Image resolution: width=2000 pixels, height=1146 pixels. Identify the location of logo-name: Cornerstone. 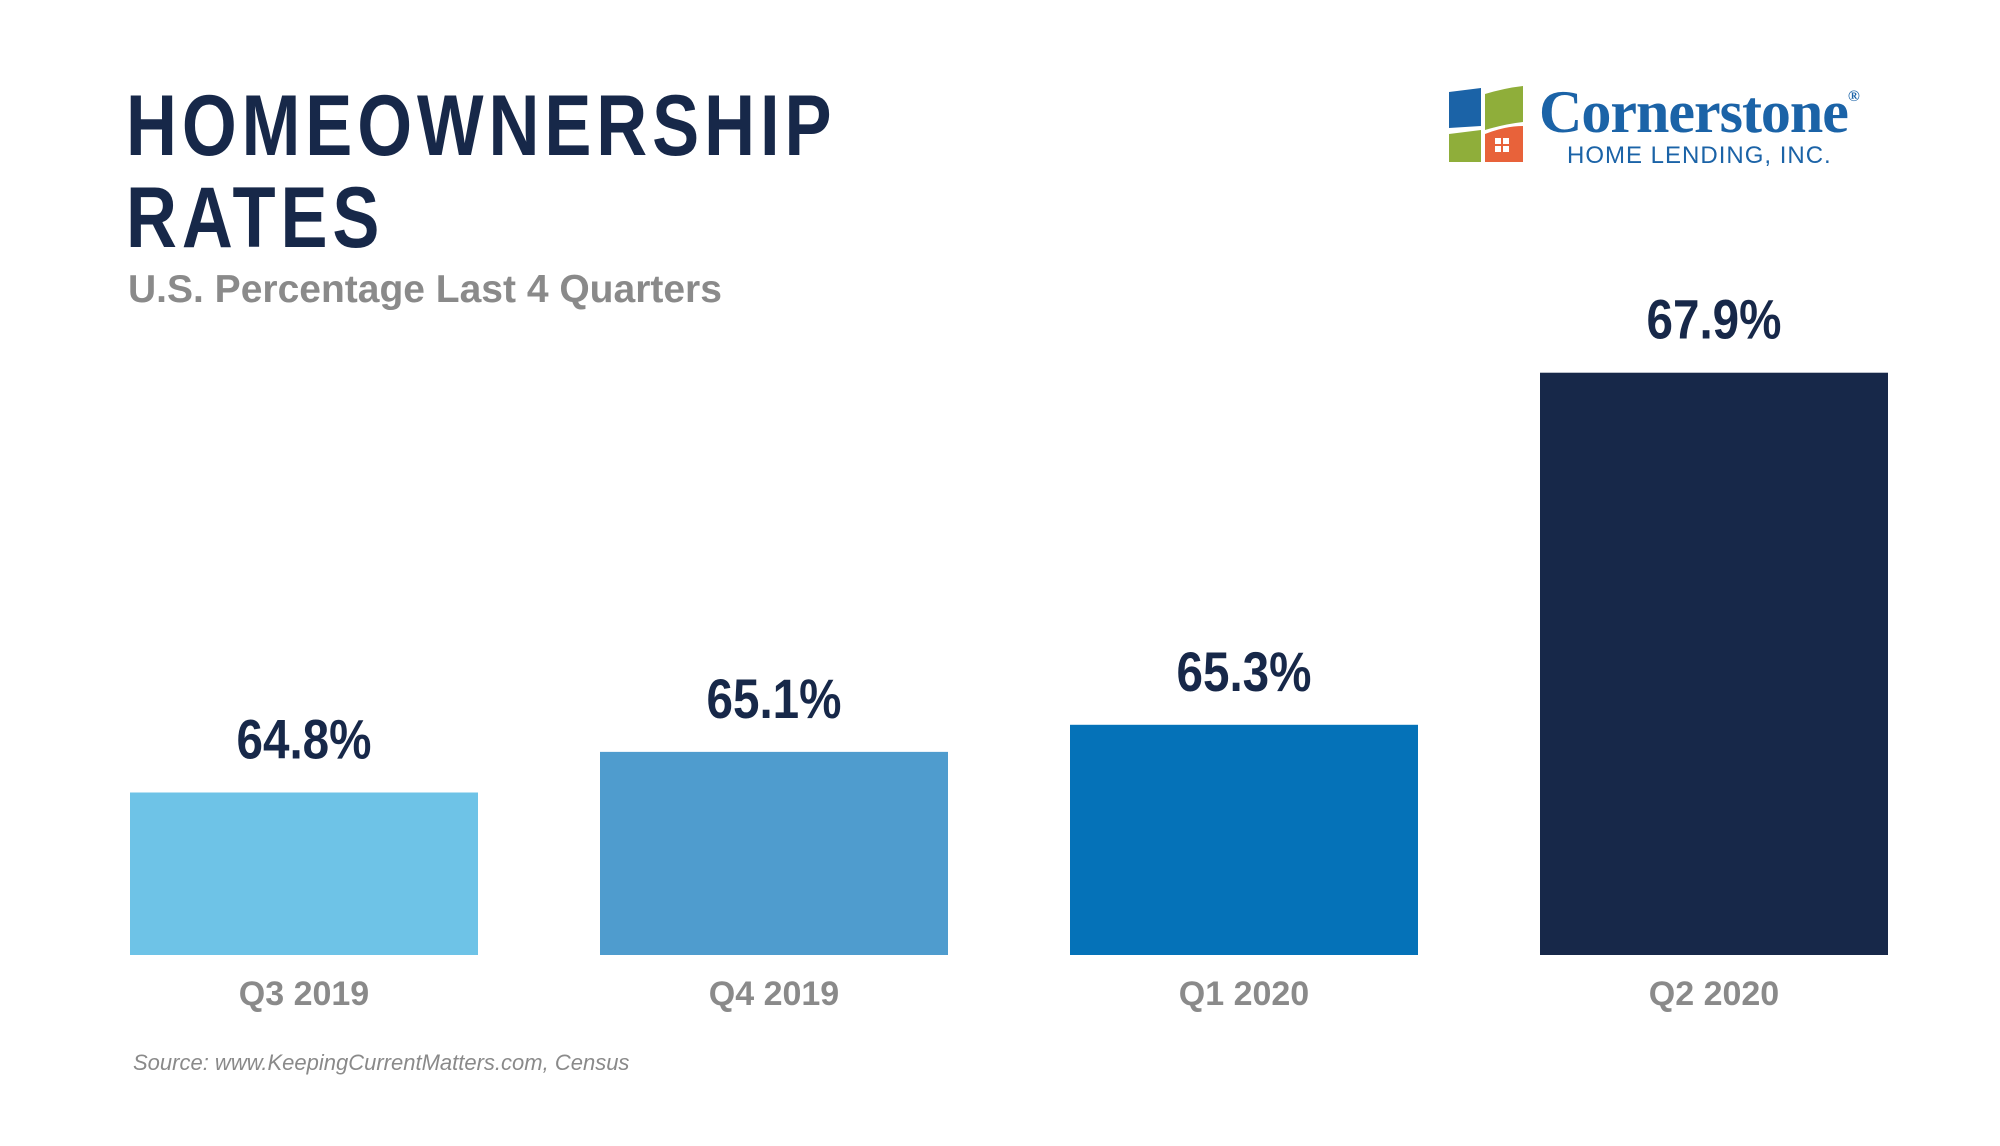
(1694, 112).